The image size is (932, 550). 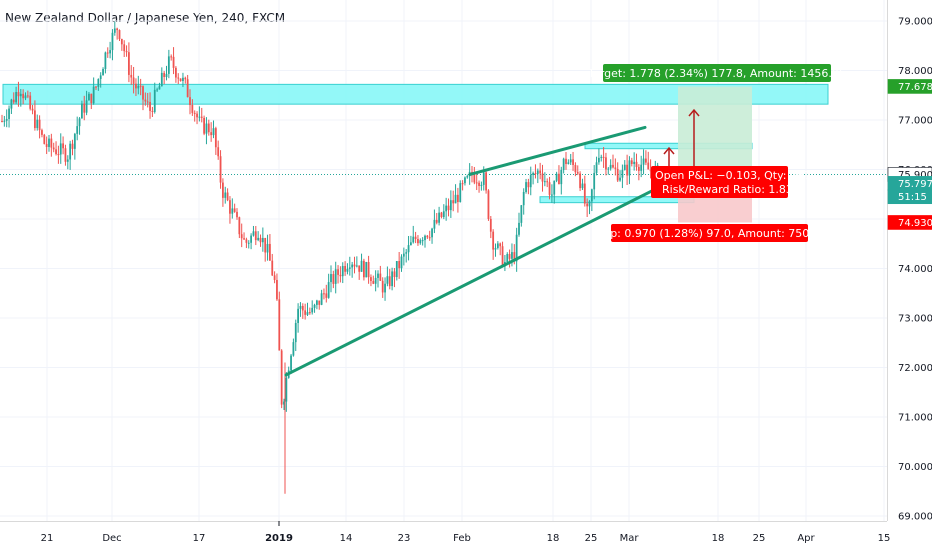 What do you see at coordinates (718, 538) in the screenshot?
I see `x-tick-label: 18` at bounding box center [718, 538].